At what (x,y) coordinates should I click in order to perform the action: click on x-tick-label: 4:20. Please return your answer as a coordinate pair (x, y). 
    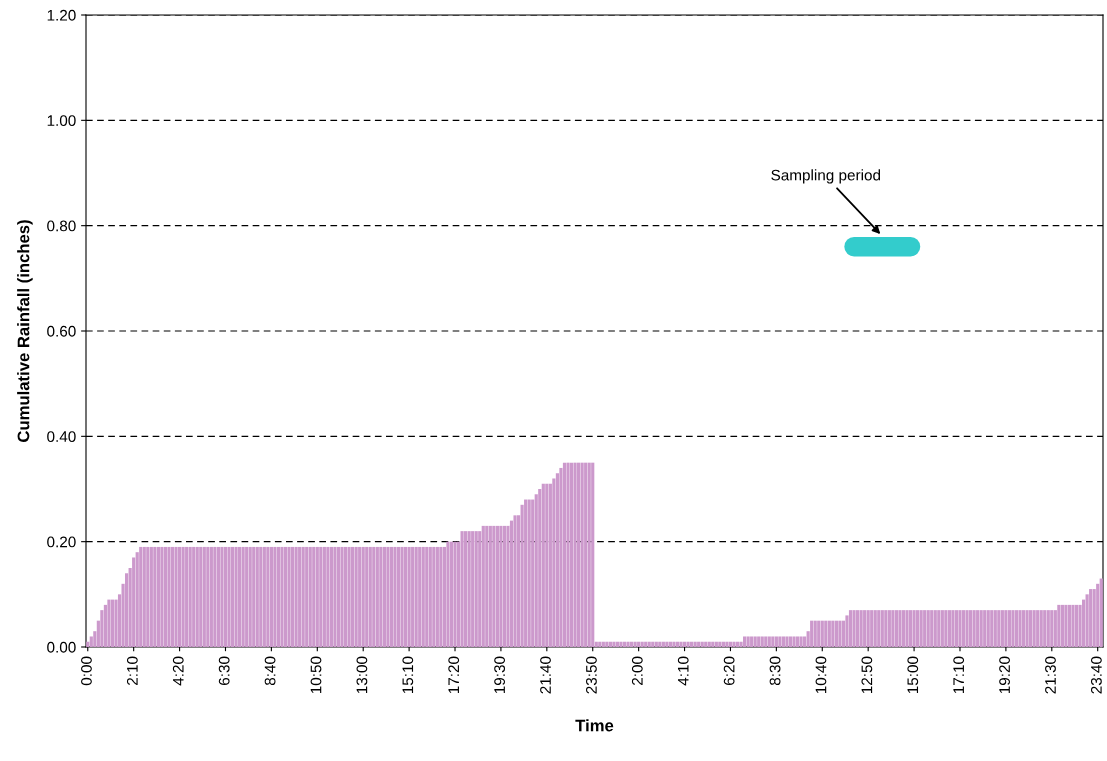
    Looking at the image, I should click on (178, 671).